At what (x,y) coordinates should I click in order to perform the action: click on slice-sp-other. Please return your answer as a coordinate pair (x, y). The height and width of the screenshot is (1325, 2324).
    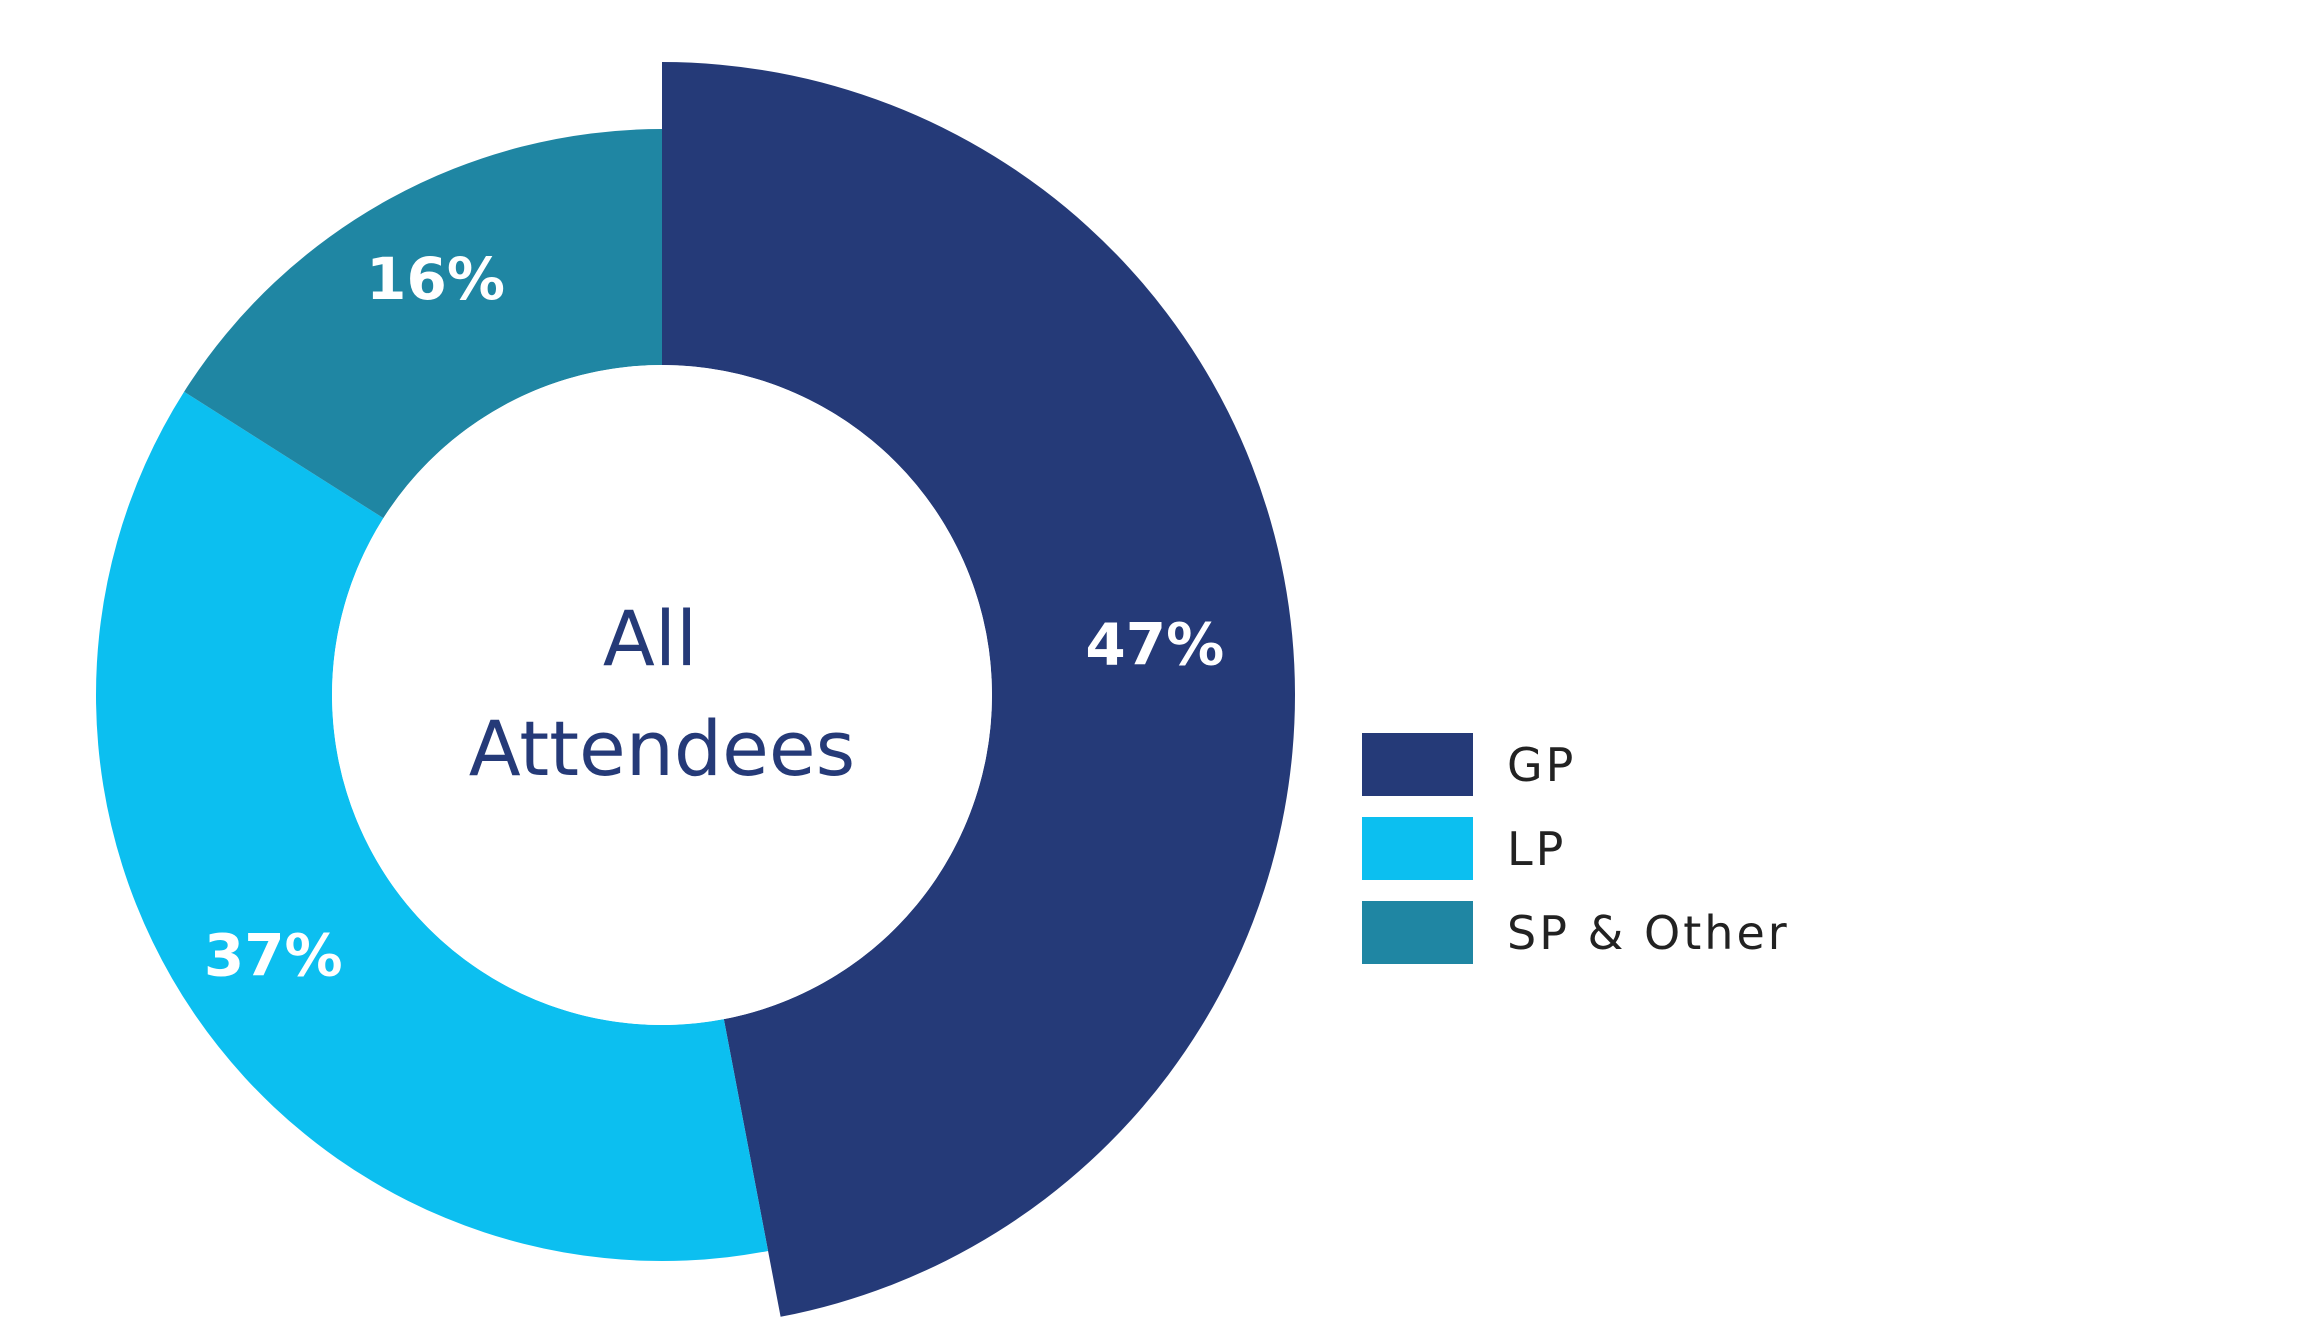
    Looking at the image, I should click on (423, 324).